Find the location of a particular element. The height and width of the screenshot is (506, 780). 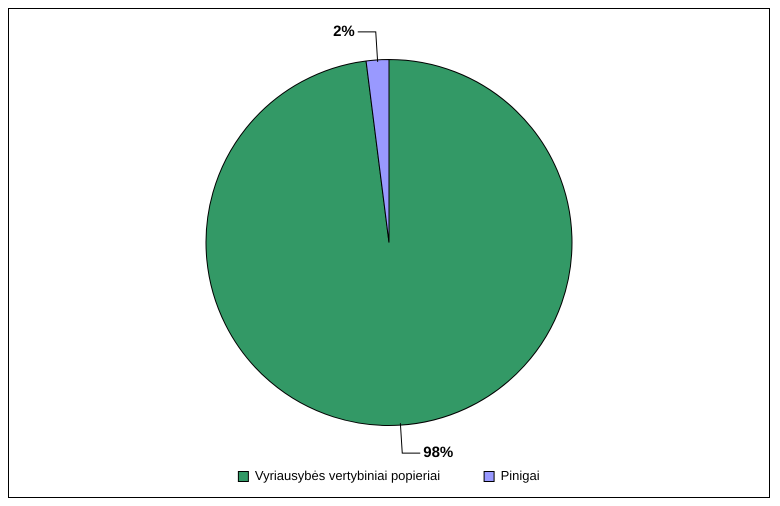

legend-label: Vyriausybės vertybiniai popieriai is located at coordinates (347, 476).